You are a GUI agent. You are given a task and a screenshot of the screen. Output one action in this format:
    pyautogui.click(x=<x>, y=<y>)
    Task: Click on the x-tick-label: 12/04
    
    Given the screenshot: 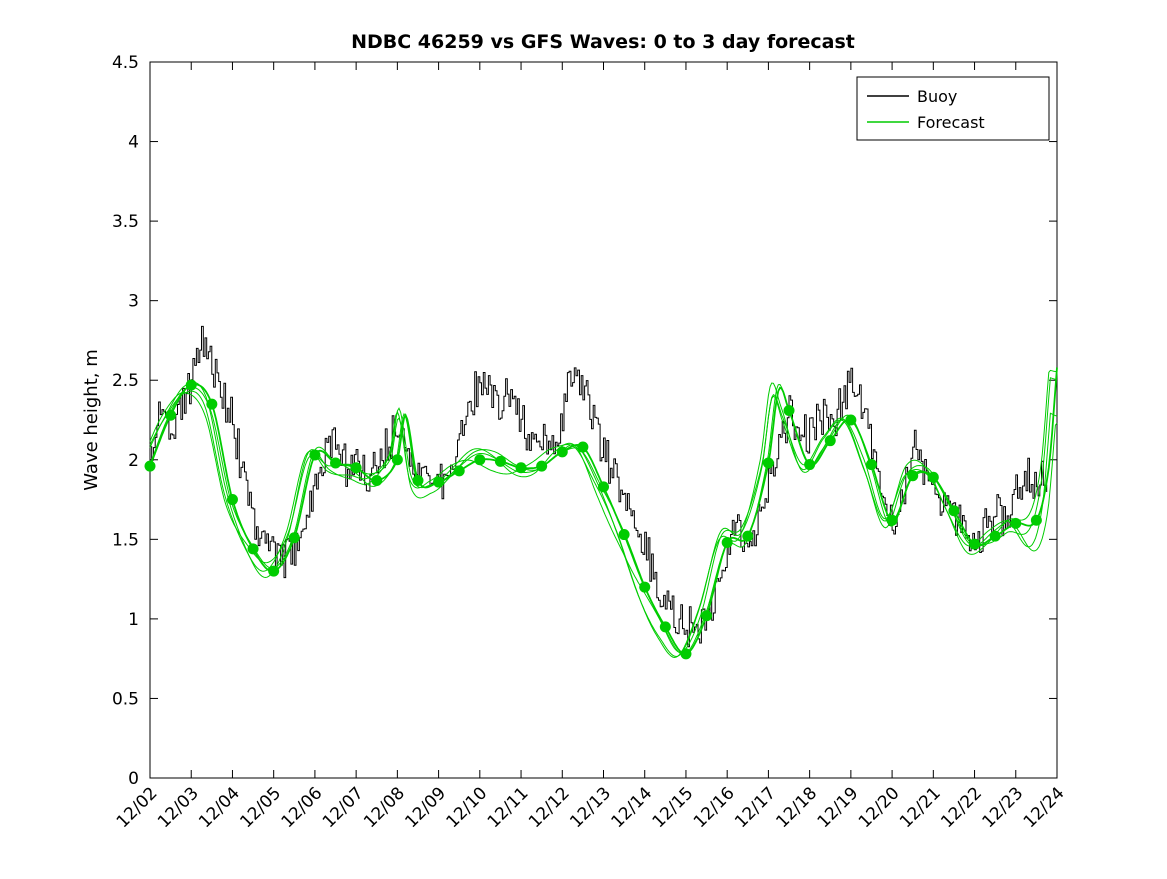 What is the action you would take?
    pyautogui.click(x=219, y=807)
    